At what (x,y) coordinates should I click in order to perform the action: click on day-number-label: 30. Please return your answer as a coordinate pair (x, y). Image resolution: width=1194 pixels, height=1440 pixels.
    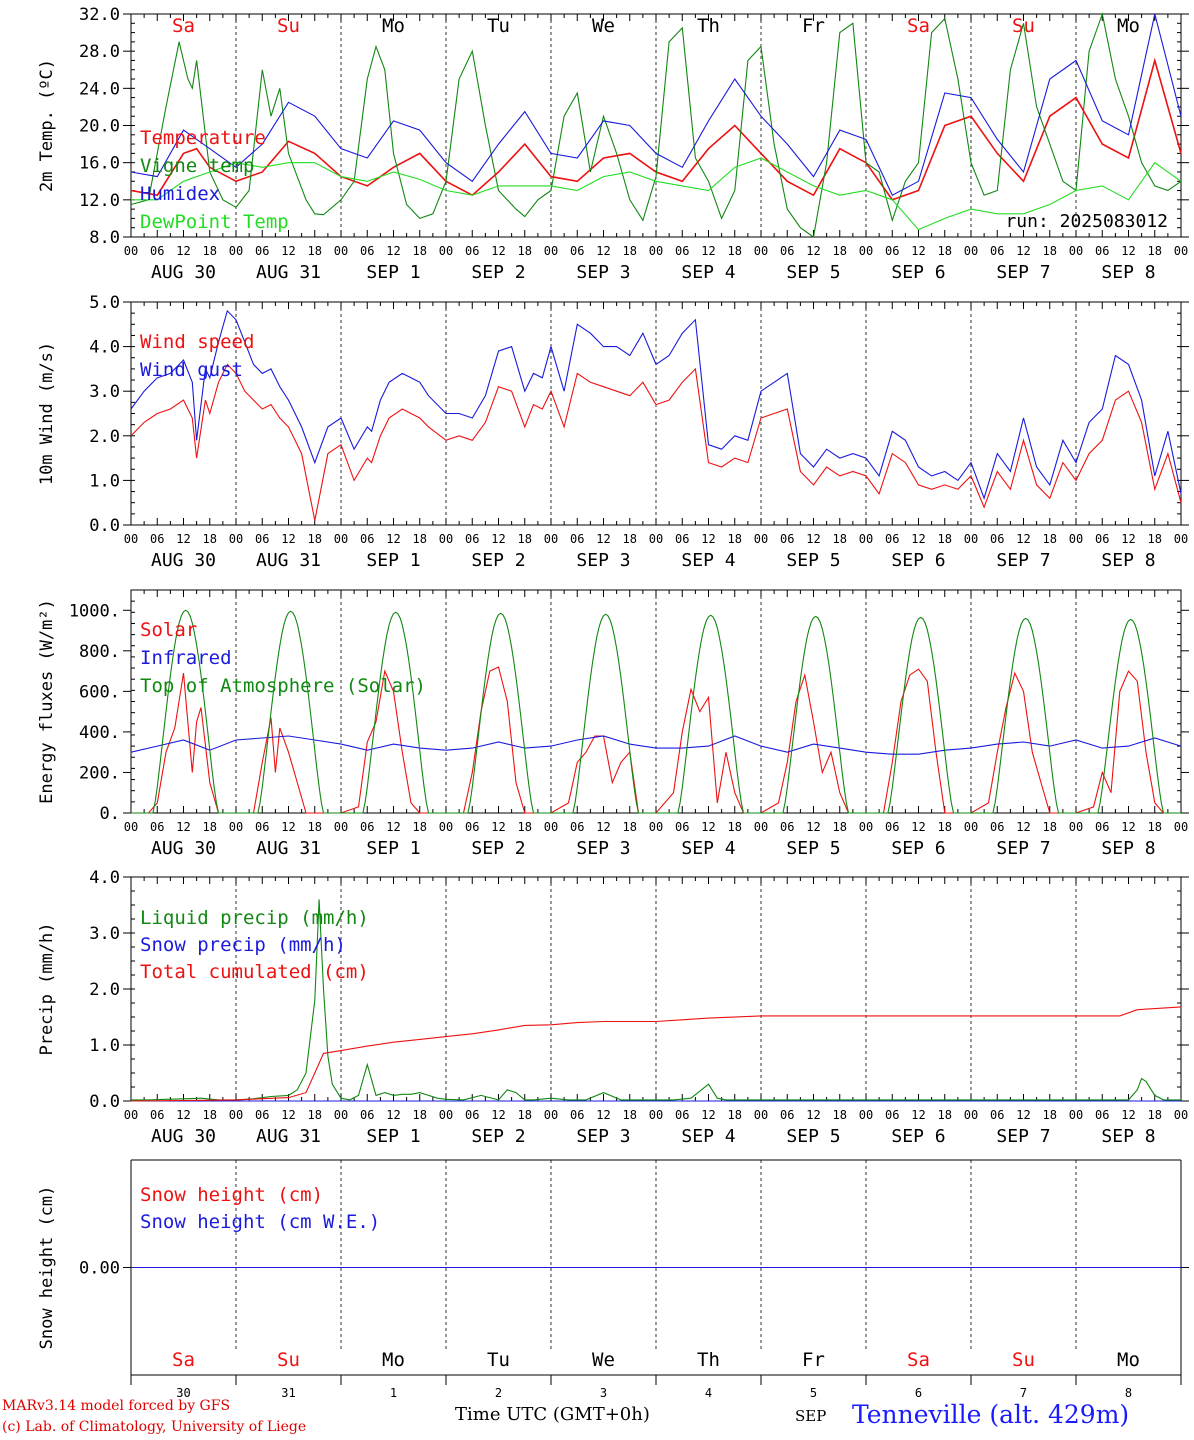
    Looking at the image, I should click on (183, 1393).